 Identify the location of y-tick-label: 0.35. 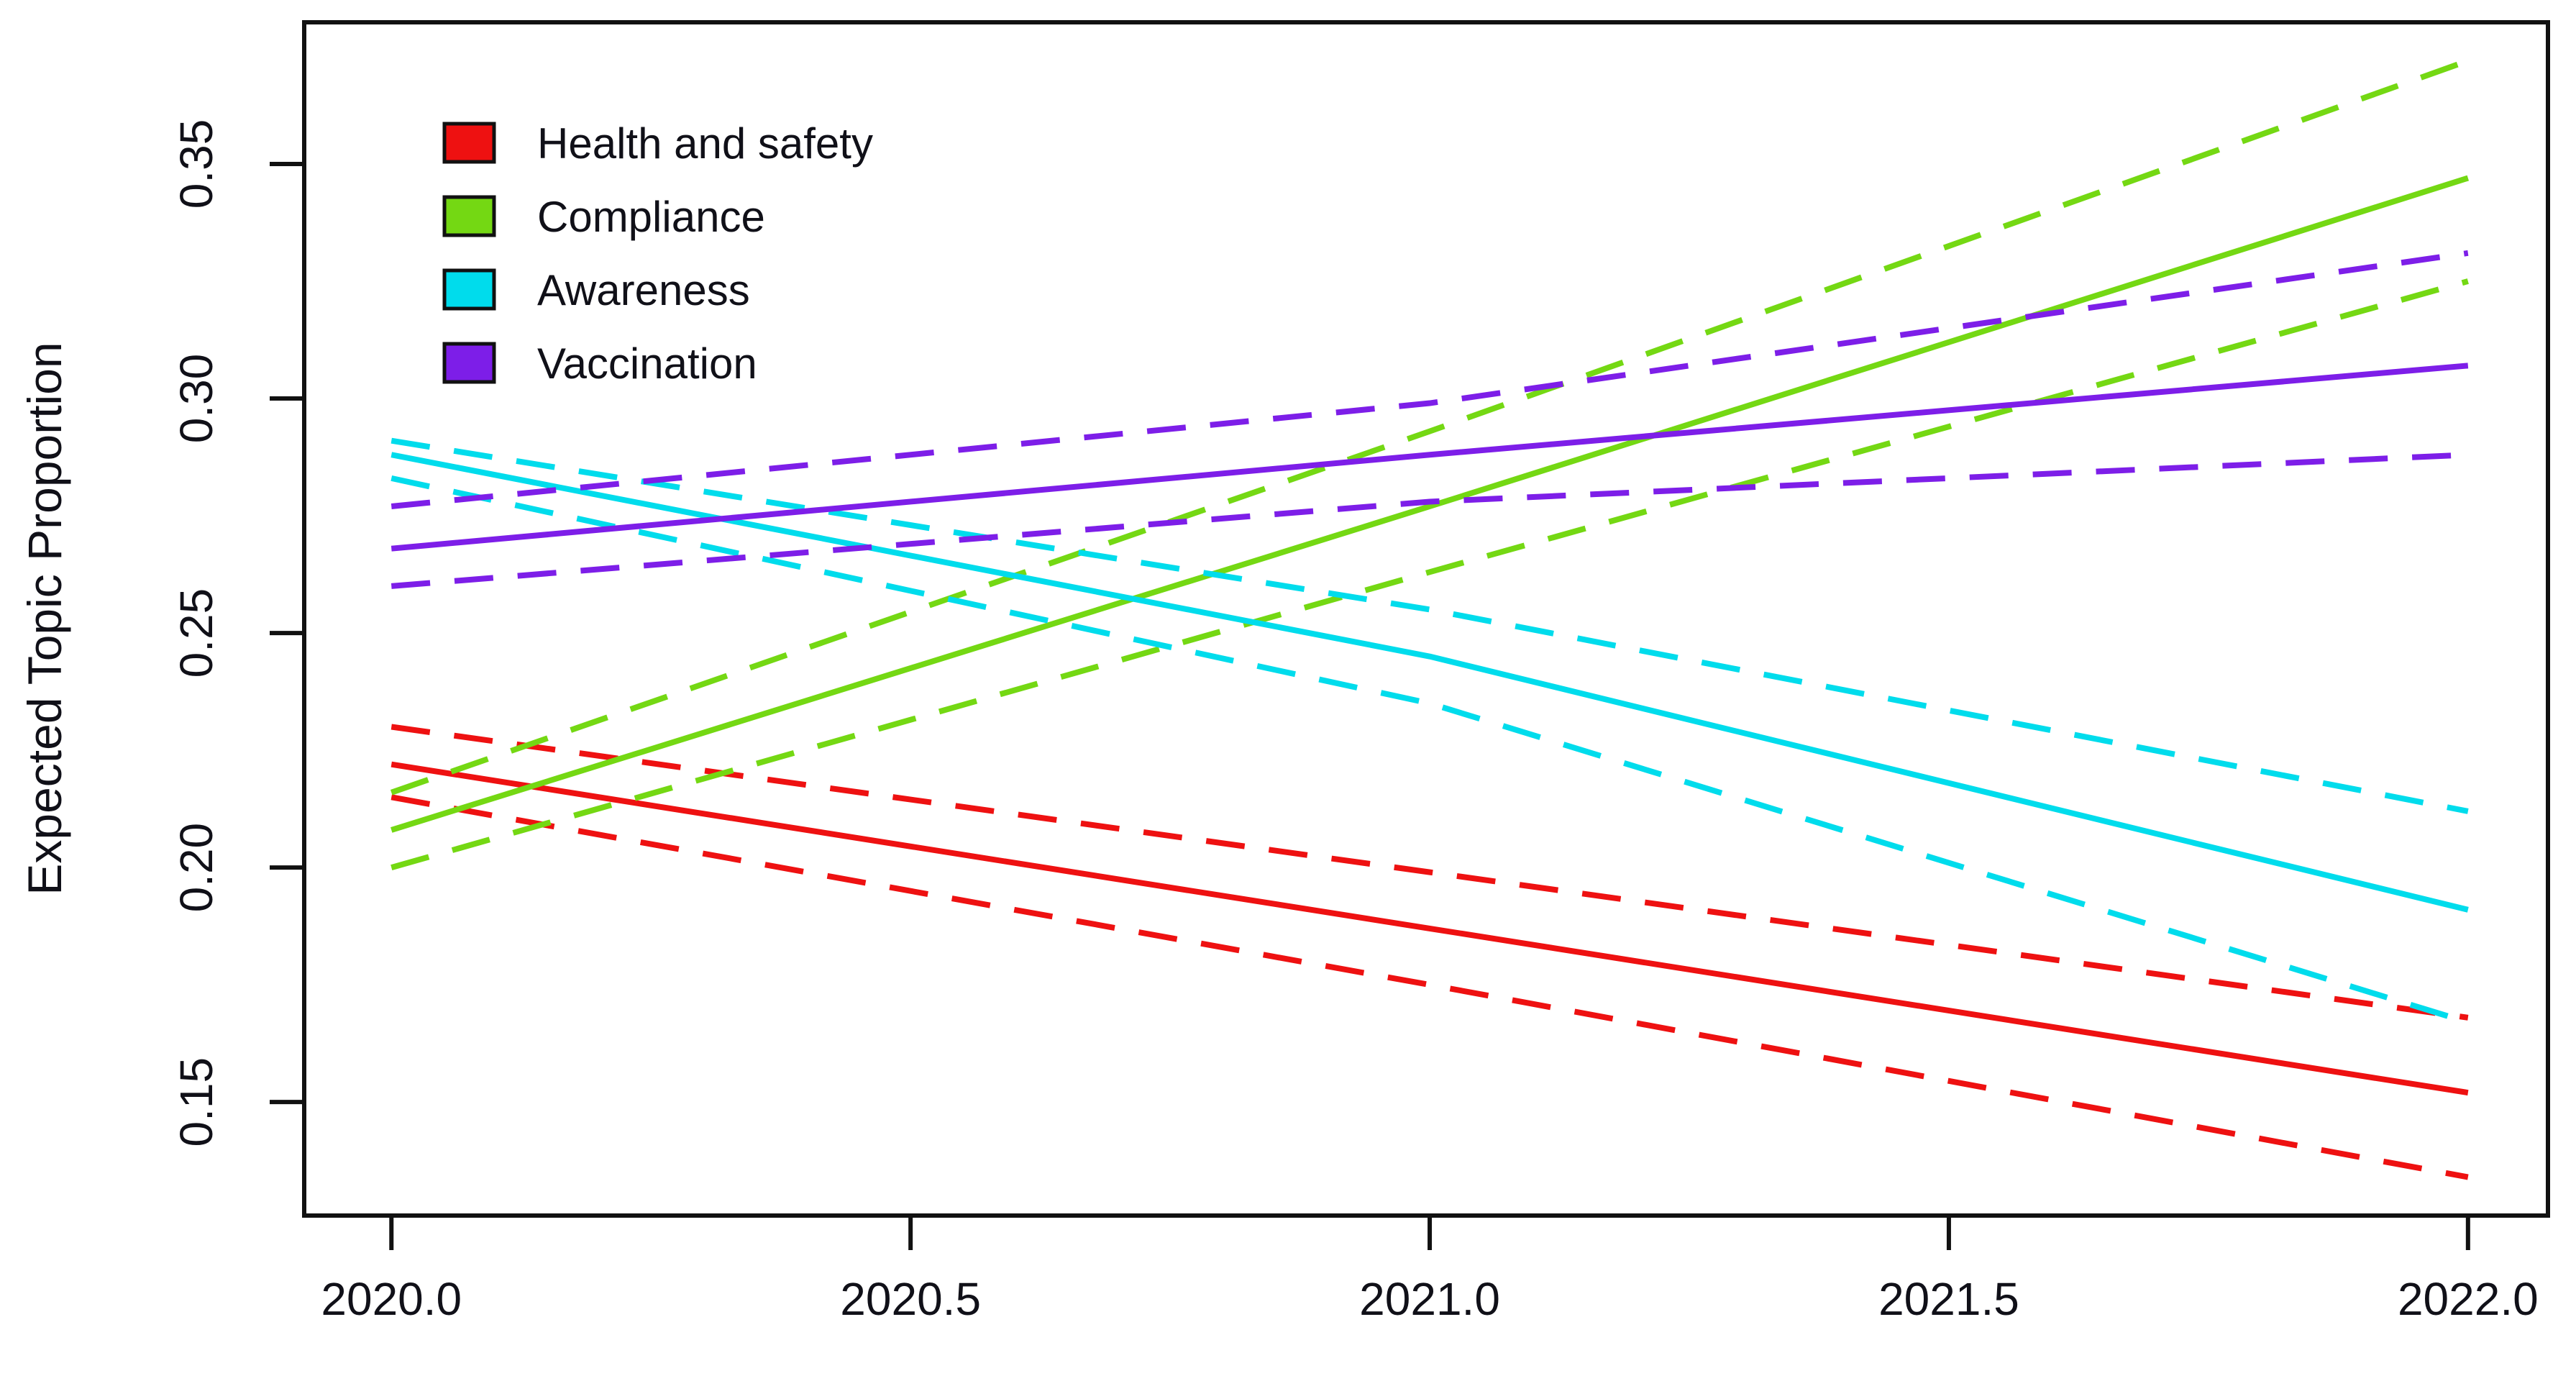
(196, 164).